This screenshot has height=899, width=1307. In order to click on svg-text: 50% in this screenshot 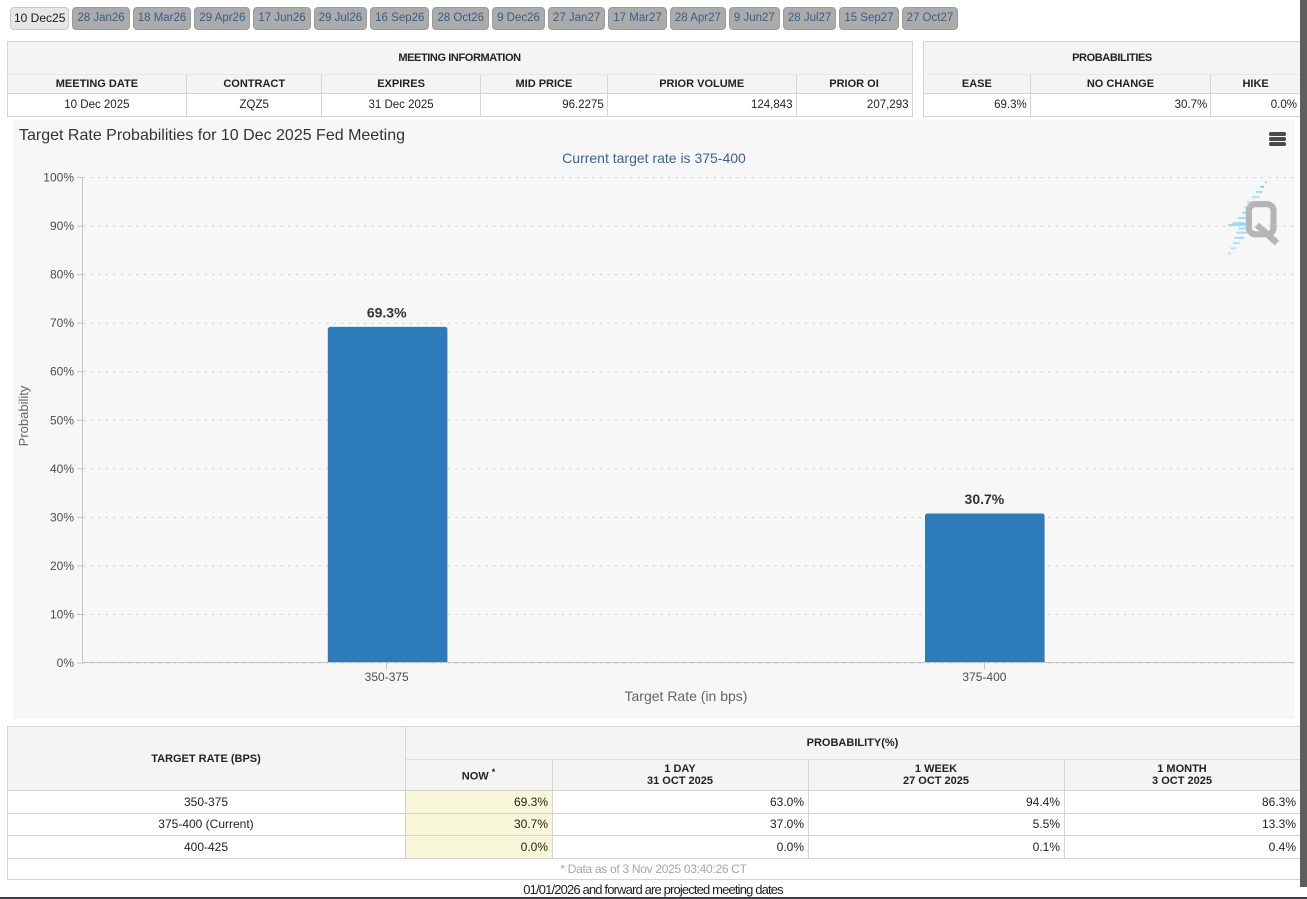, I will do `click(62, 420)`.